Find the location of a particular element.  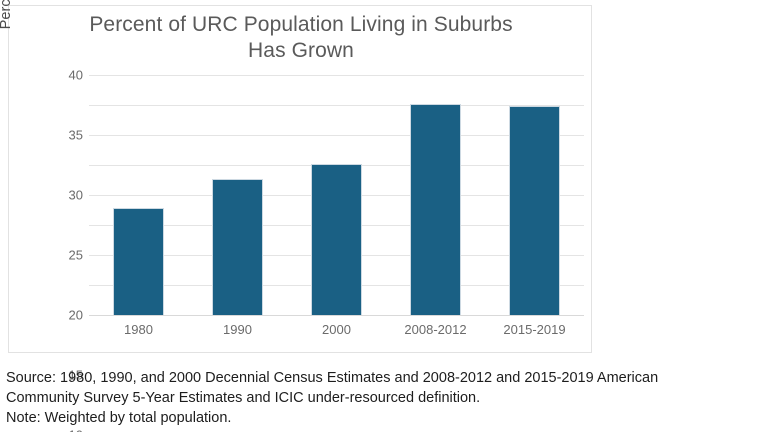

gridline: 0 is located at coordinates (336, 315).